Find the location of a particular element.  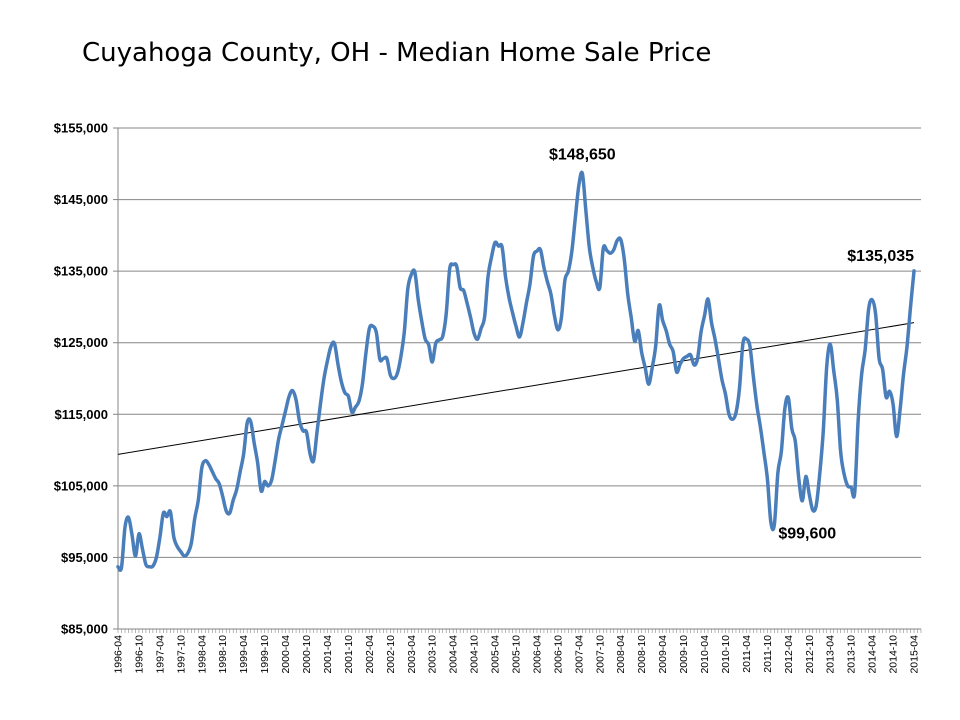

x-tick-label: 2000-04 is located at coordinates (286, 654).